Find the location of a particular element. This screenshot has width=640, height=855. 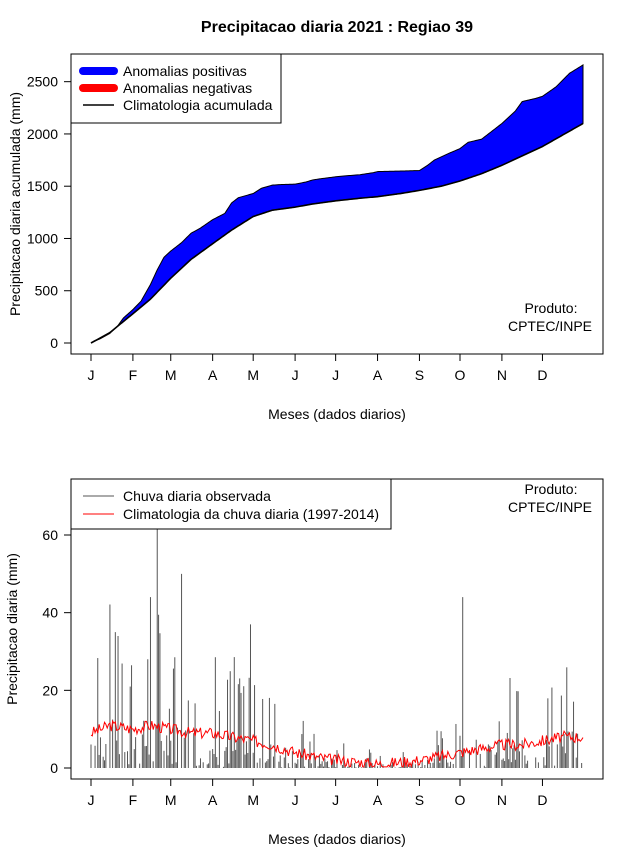

legend-climatology-label: Climatologia acumulada is located at coordinates (198, 105).